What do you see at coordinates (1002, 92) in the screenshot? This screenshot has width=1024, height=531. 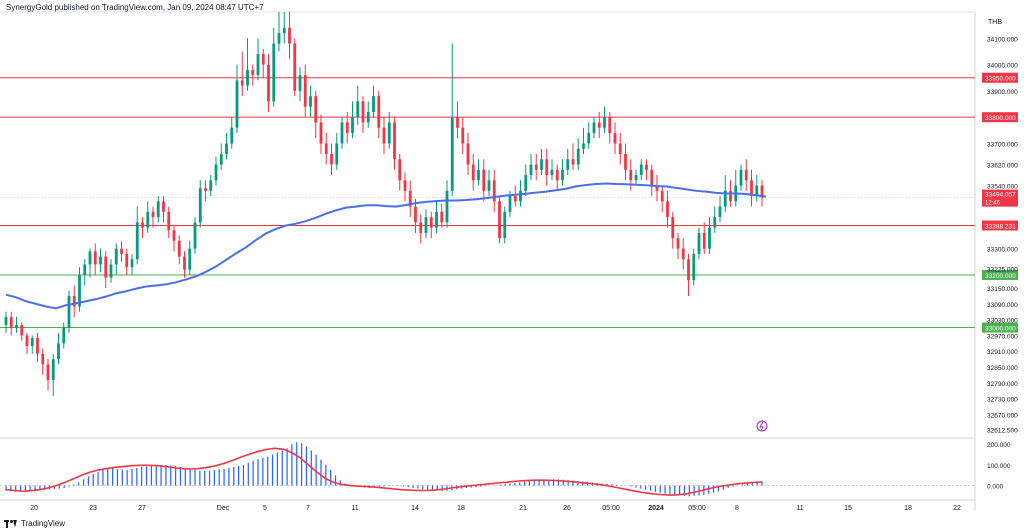 I see `price-tick-label: 33900.000` at bounding box center [1002, 92].